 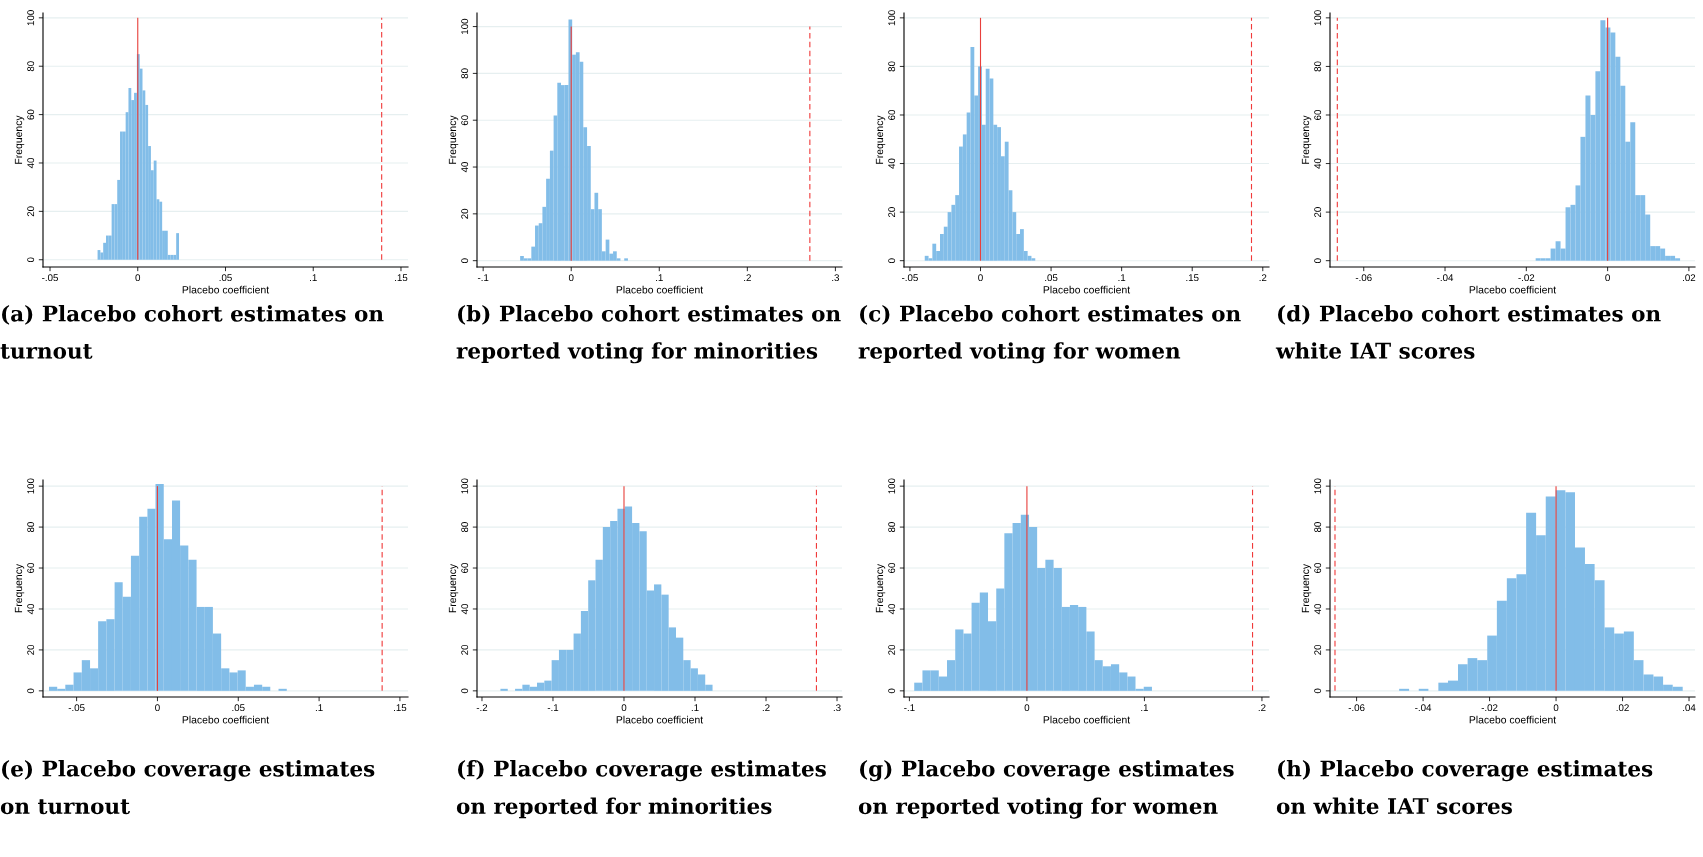 What do you see at coordinates (1049, 334) in the screenshot?
I see `text: (c) Placebo cohort estimates on reported voting for women` at bounding box center [1049, 334].